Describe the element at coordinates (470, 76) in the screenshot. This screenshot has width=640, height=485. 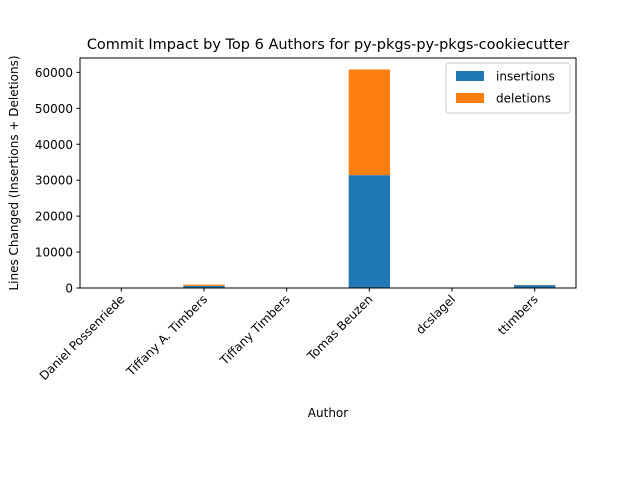
I see `legend-swatch-insertions` at that location.